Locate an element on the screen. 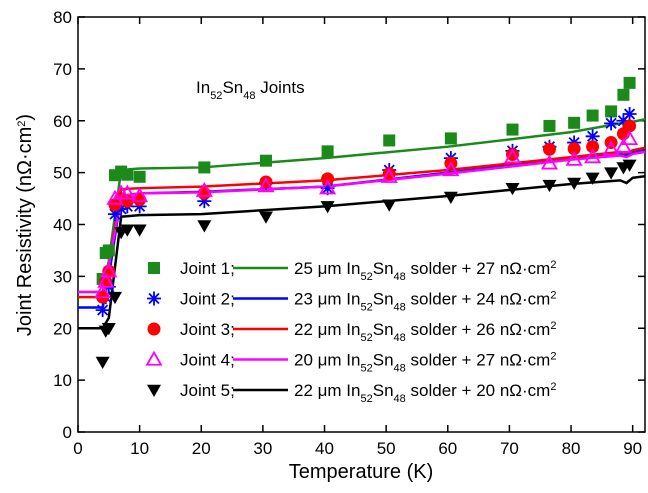 This screenshot has height=493, width=648. x-tick-label: 90 is located at coordinates (632, 448).